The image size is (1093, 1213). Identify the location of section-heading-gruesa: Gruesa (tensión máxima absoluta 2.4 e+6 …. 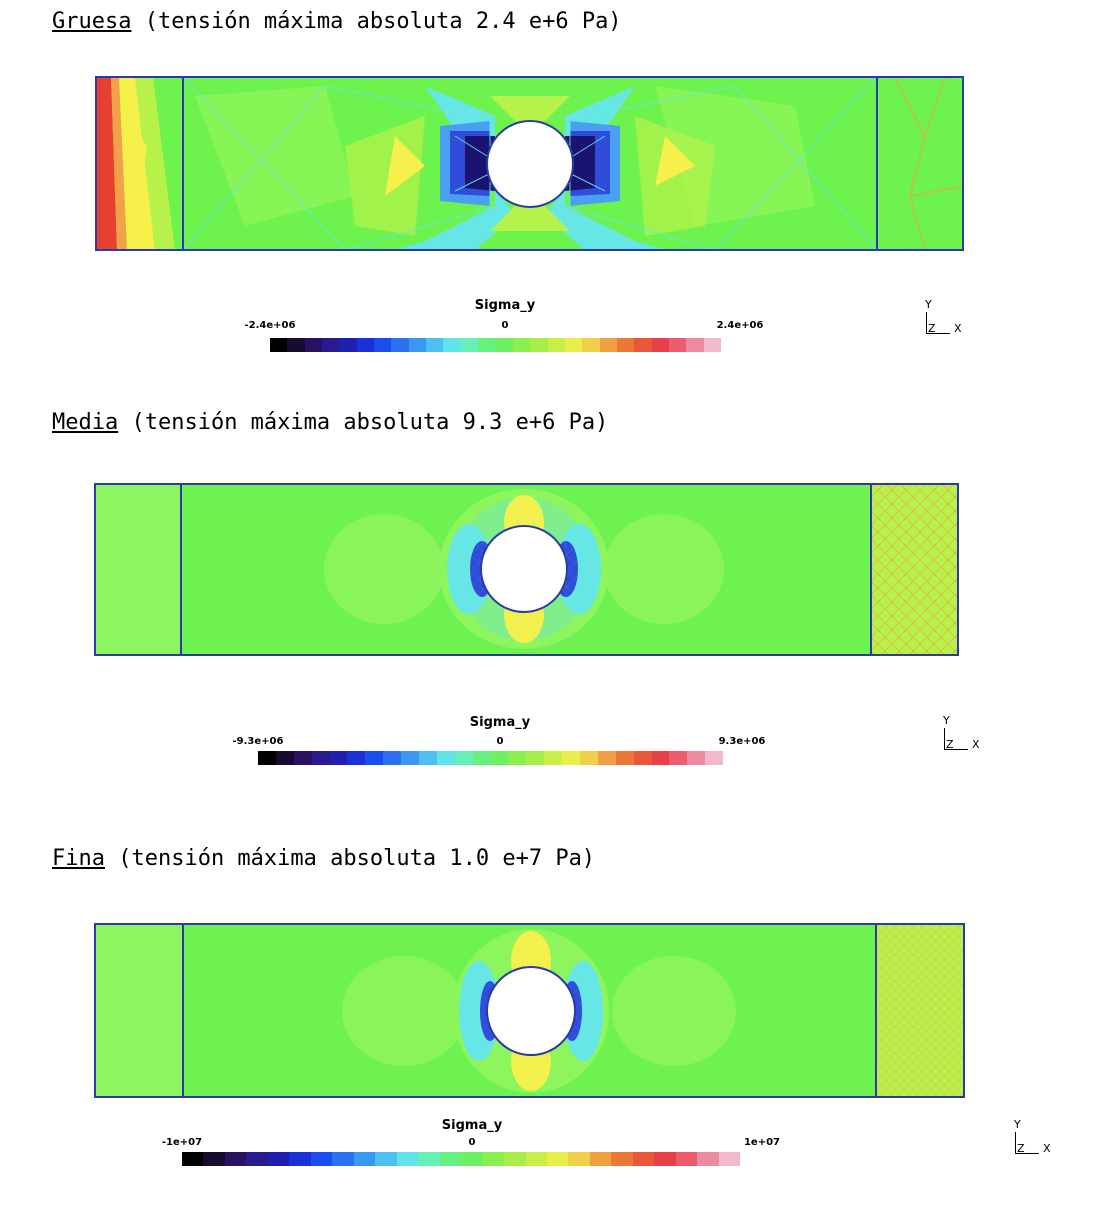
(337, 22).